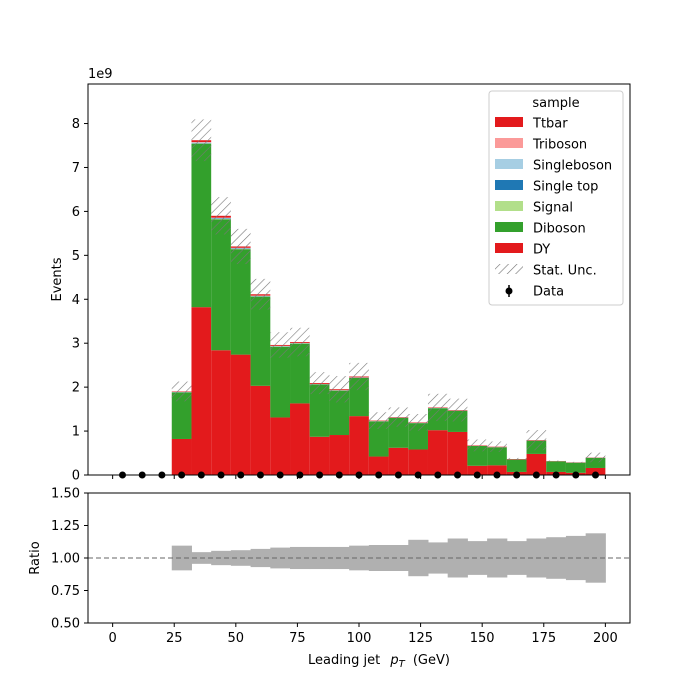 This screenshot has height=700, width=700. I want to click on legend-label: DY, so click(541, 250).